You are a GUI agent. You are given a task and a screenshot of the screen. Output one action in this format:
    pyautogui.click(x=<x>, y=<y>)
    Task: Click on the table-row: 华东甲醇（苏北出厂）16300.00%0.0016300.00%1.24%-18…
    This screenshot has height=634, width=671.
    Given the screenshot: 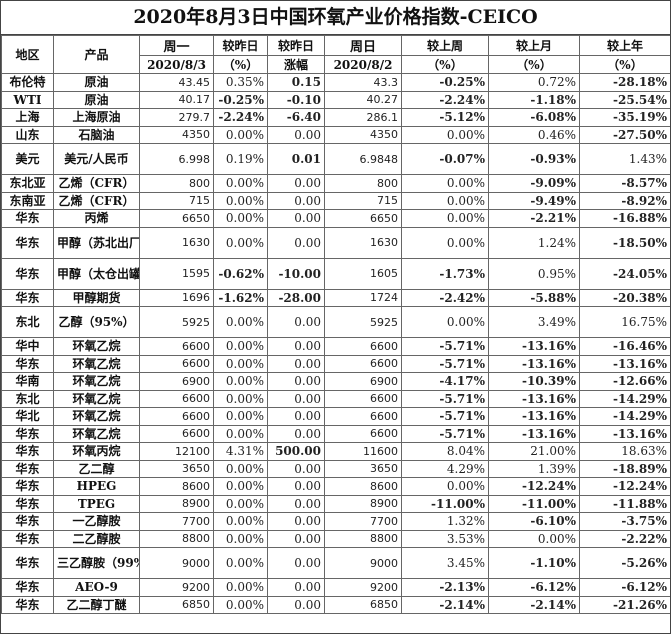 What is the action you would take?
    pyautogui.click(x=335, y=242)
    